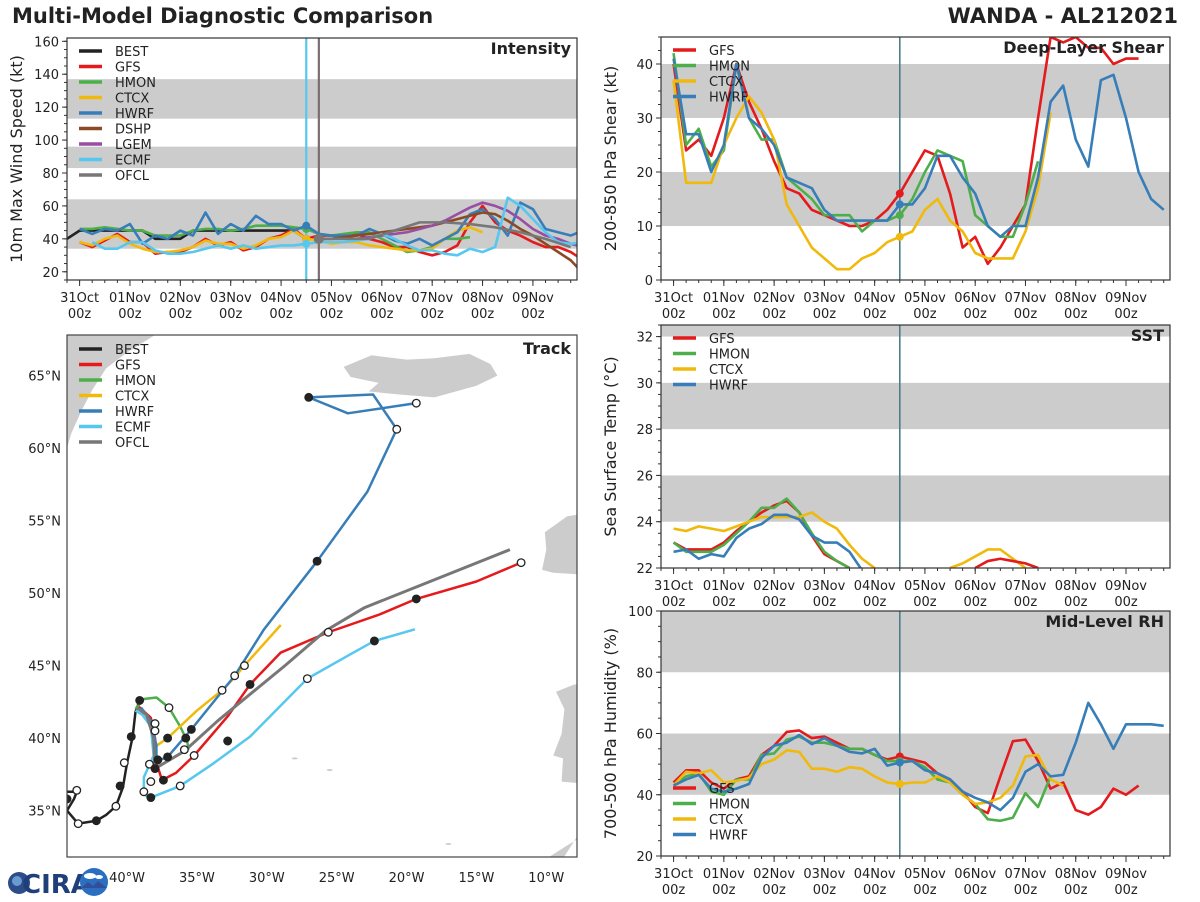  Describe the element at coordinates (445, 235) in the screenshot. I see `series-line-ofcl` at that location.